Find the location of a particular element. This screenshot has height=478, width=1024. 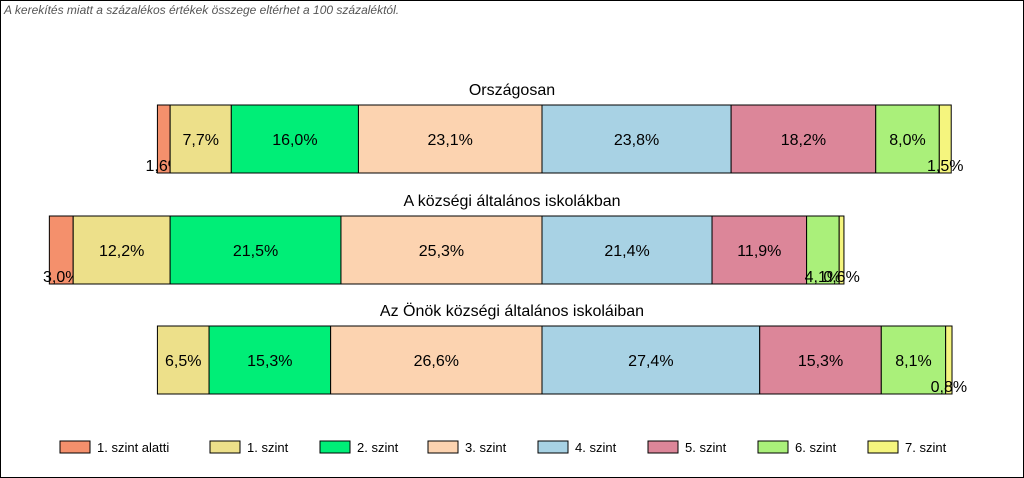

data-label: 0,8% is located at coordinates (949, 387).